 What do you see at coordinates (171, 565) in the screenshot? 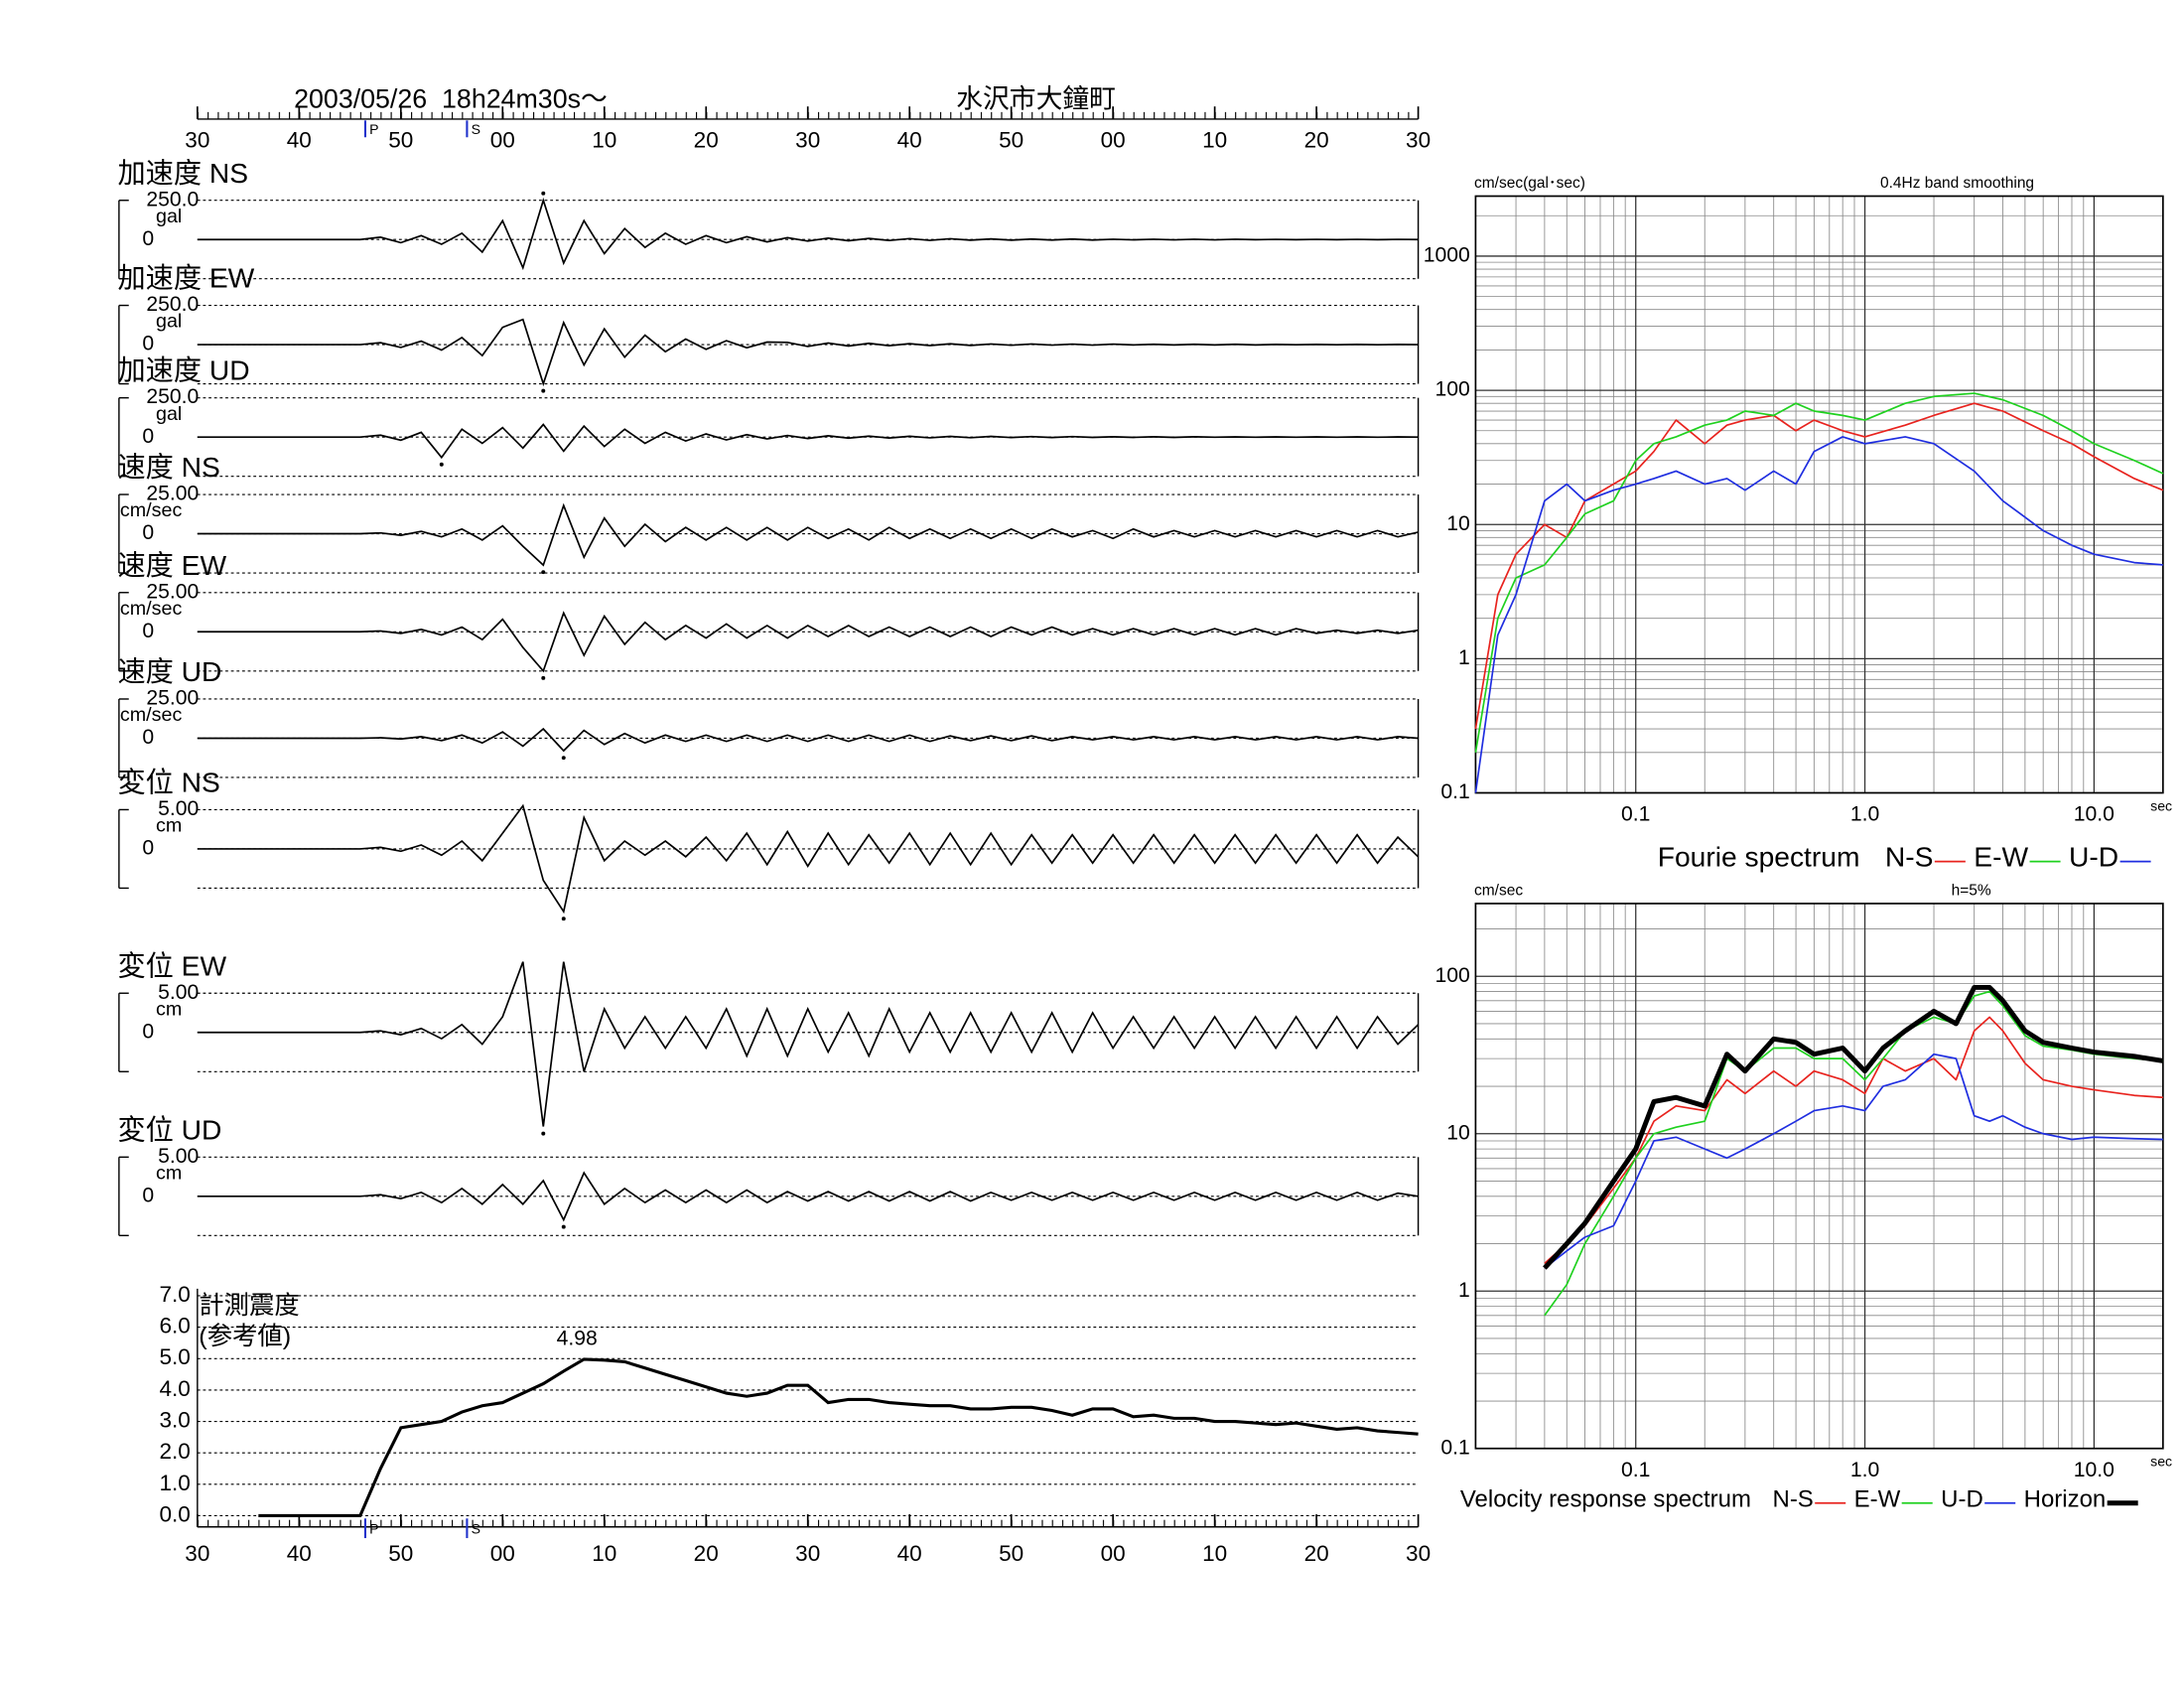
I see `trace-name: 速度 EW` at bounding box center [171, 565].